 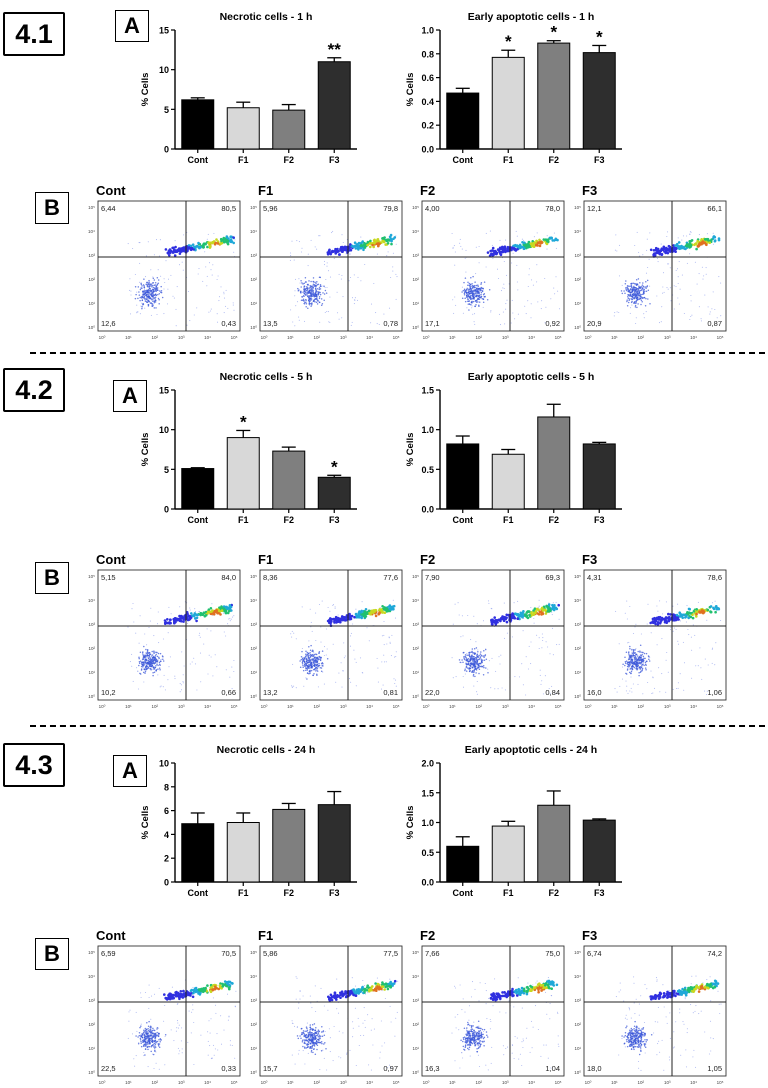 I want to click on x-tick-label: 10¹, so click(x=290, y=337).